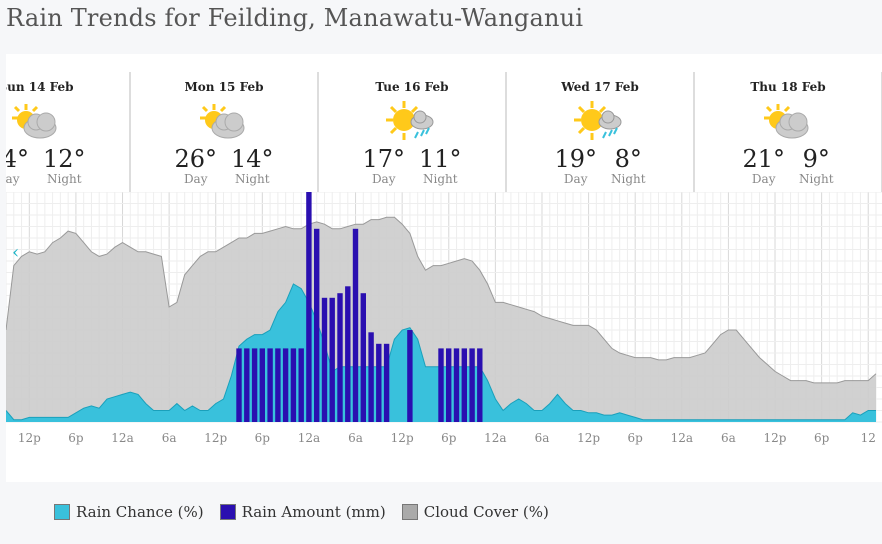  I want to click on day-card: Wed 17 Feb 19° Day 8° Night, so click(600, 132).